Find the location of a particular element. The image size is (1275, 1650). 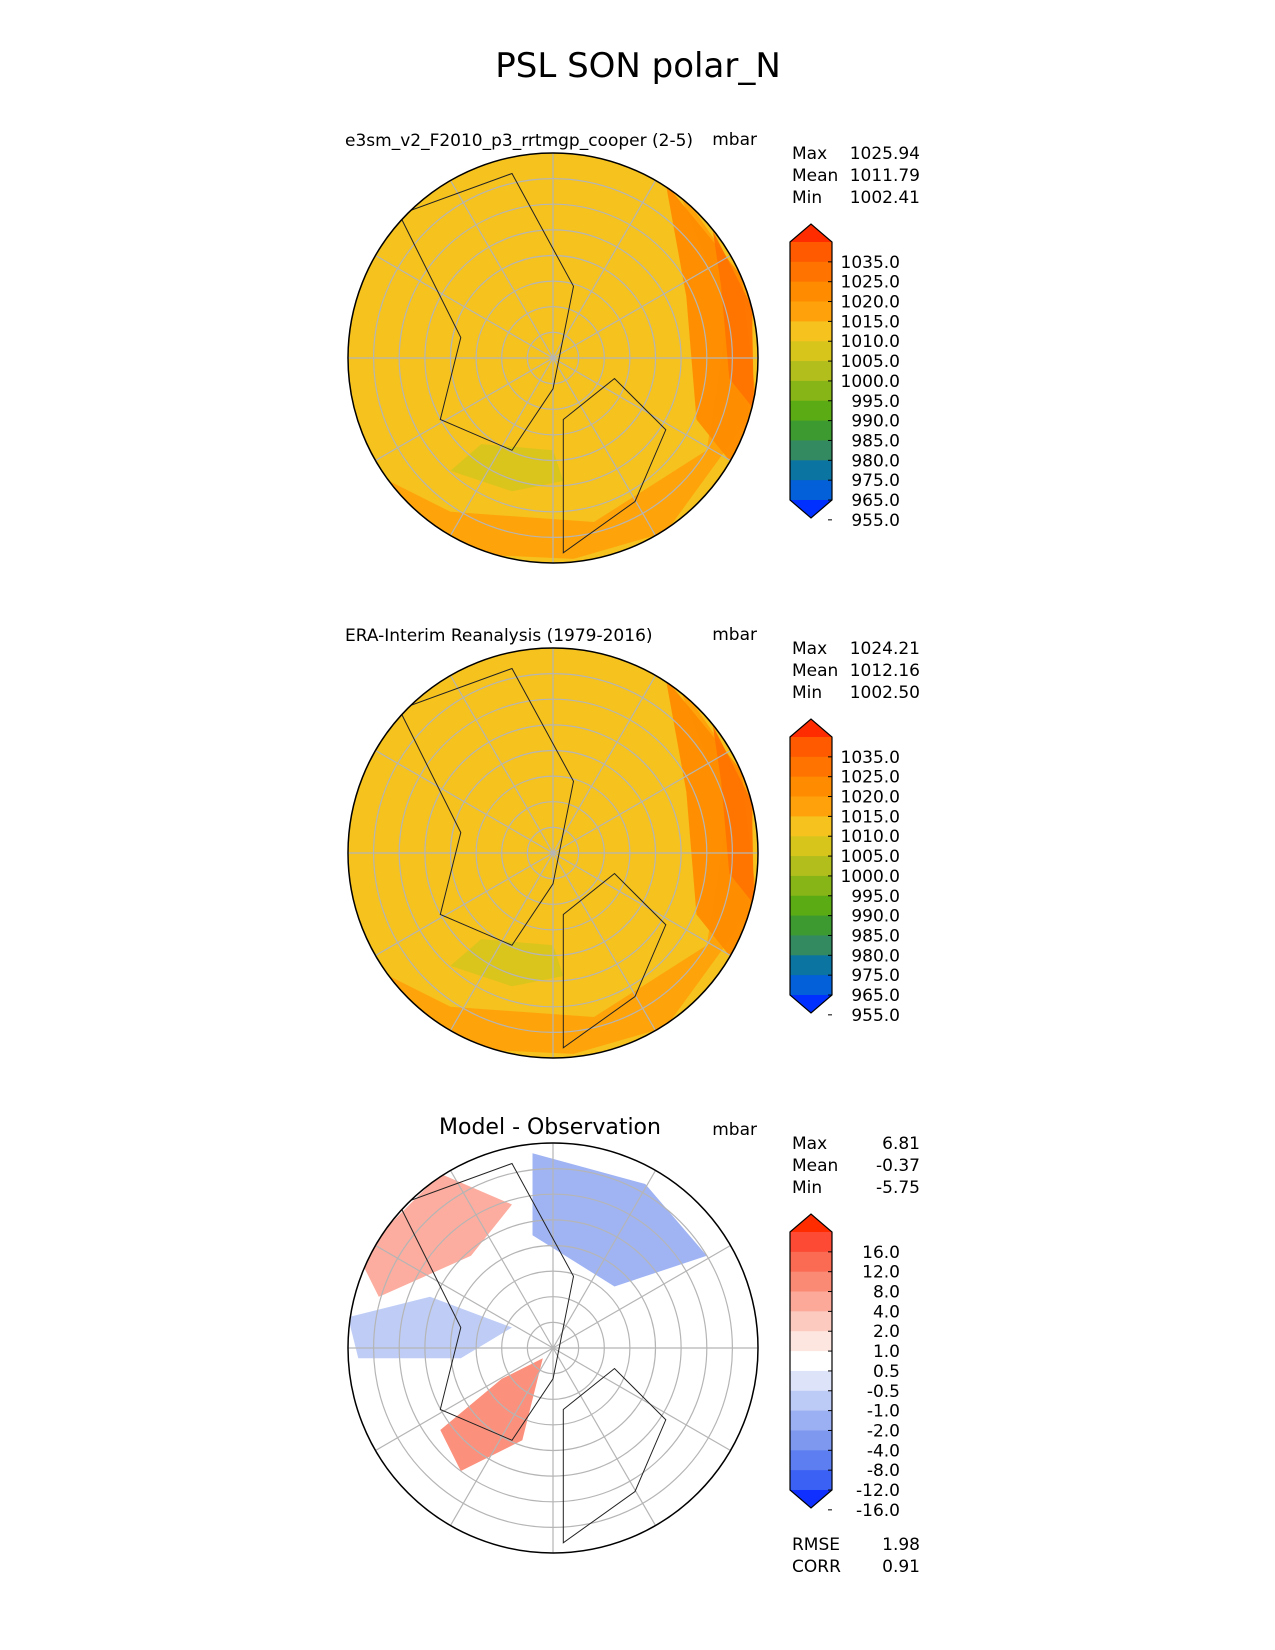

colorbar-tick-label: 990.0 is located at coordinates (875, 917).